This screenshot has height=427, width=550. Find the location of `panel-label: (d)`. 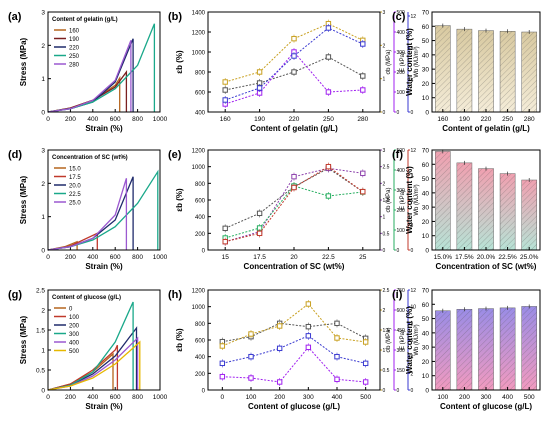

panel-label: (d) is located at coordinates (15, 155).